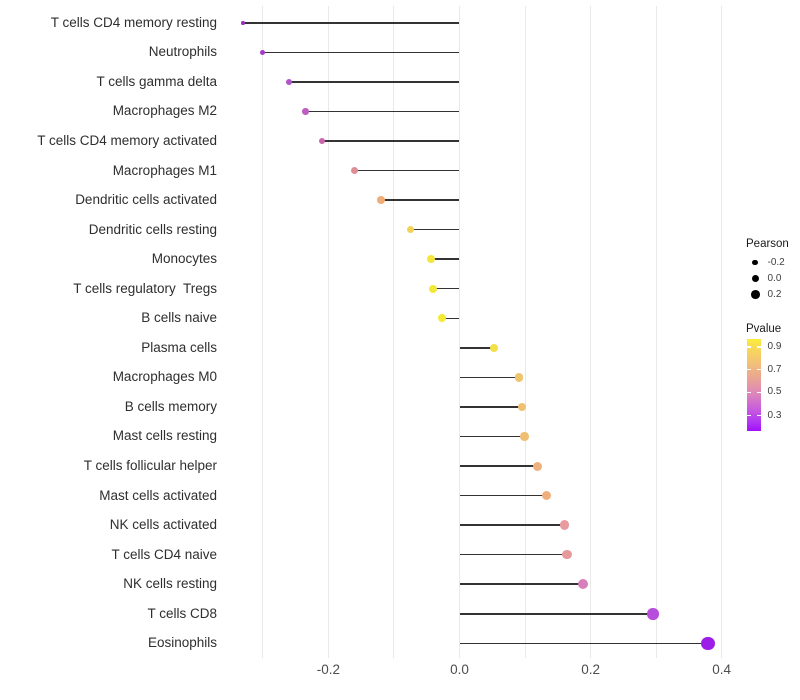  Describe the element at coordinates (133, 22) in the screenshot. I see `category-label: T cells CD4 memory resting` at that location.